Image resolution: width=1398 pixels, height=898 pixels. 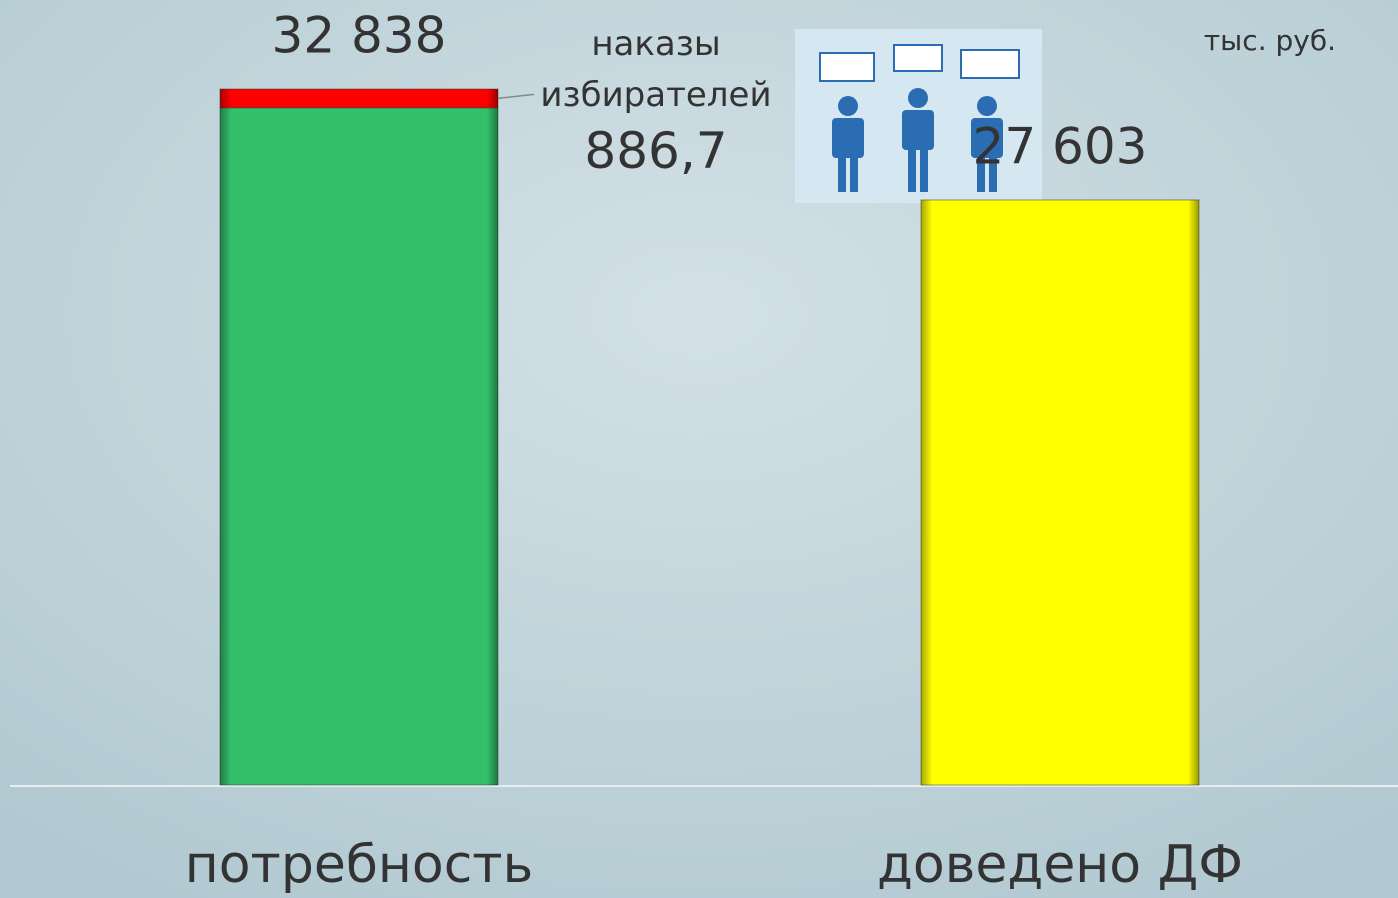 What do you see at coordinates (359, 865) in the screenshot?
I see `x-tick-label: потребность` at bounding box center [359, 865].